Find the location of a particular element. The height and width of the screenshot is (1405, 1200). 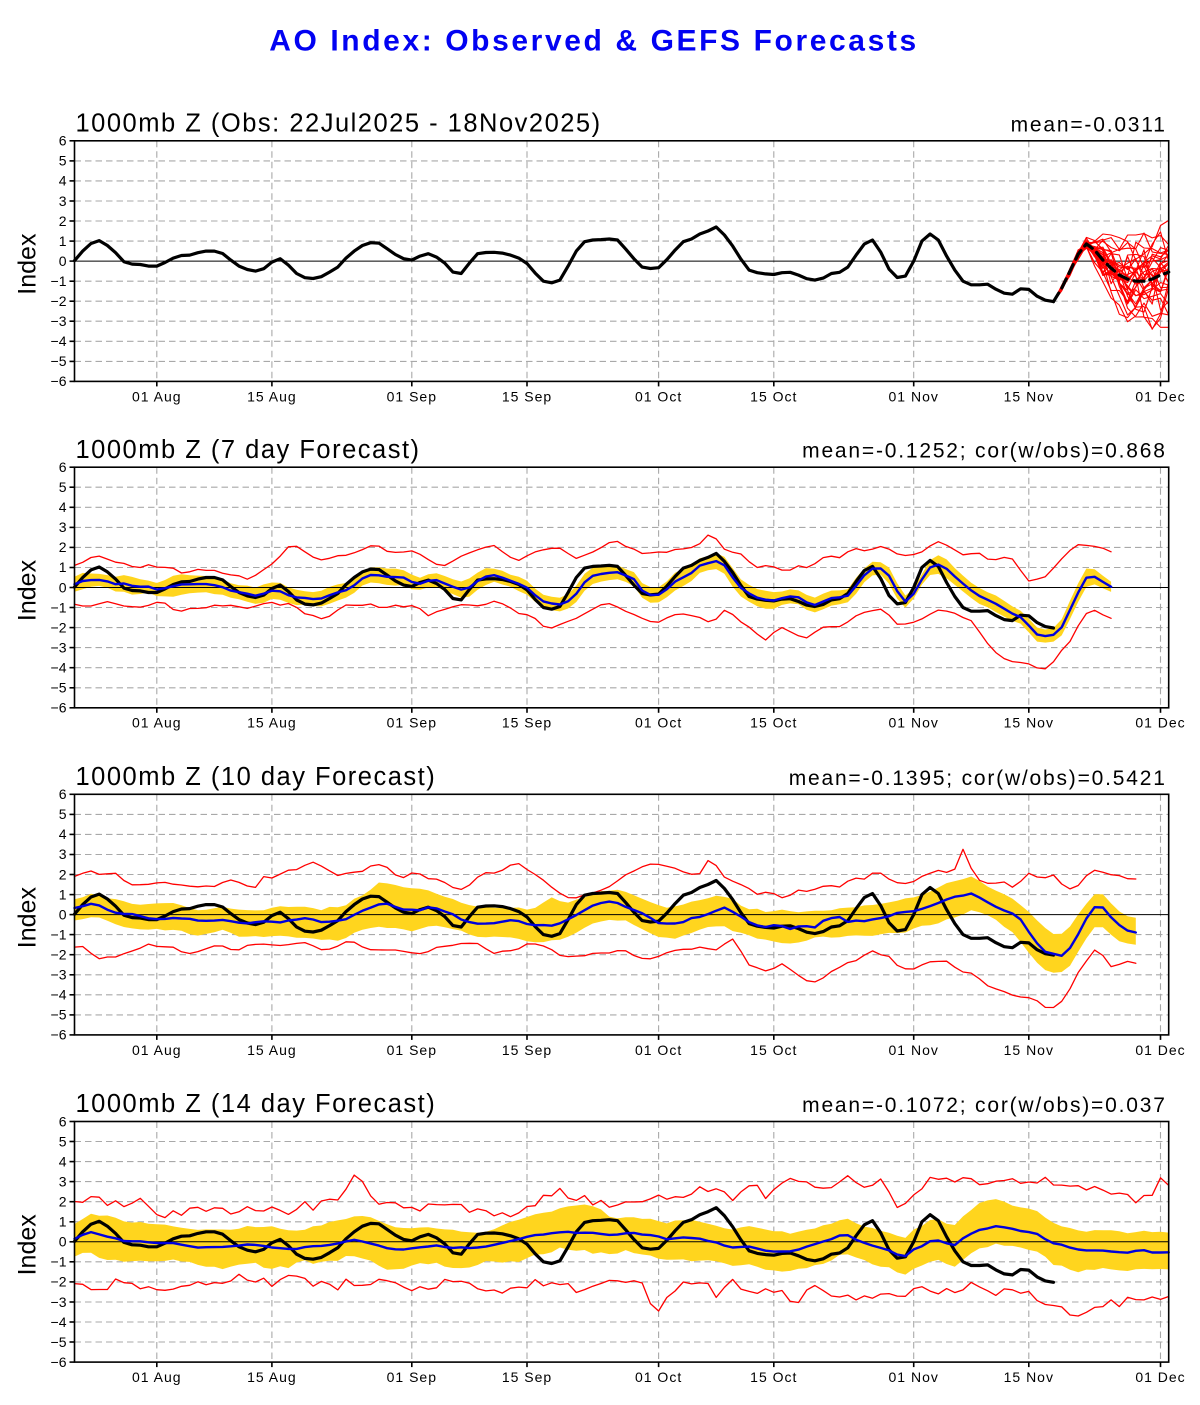

svg-text: mean=-0.0311 is located at coordinates (1089, 124).